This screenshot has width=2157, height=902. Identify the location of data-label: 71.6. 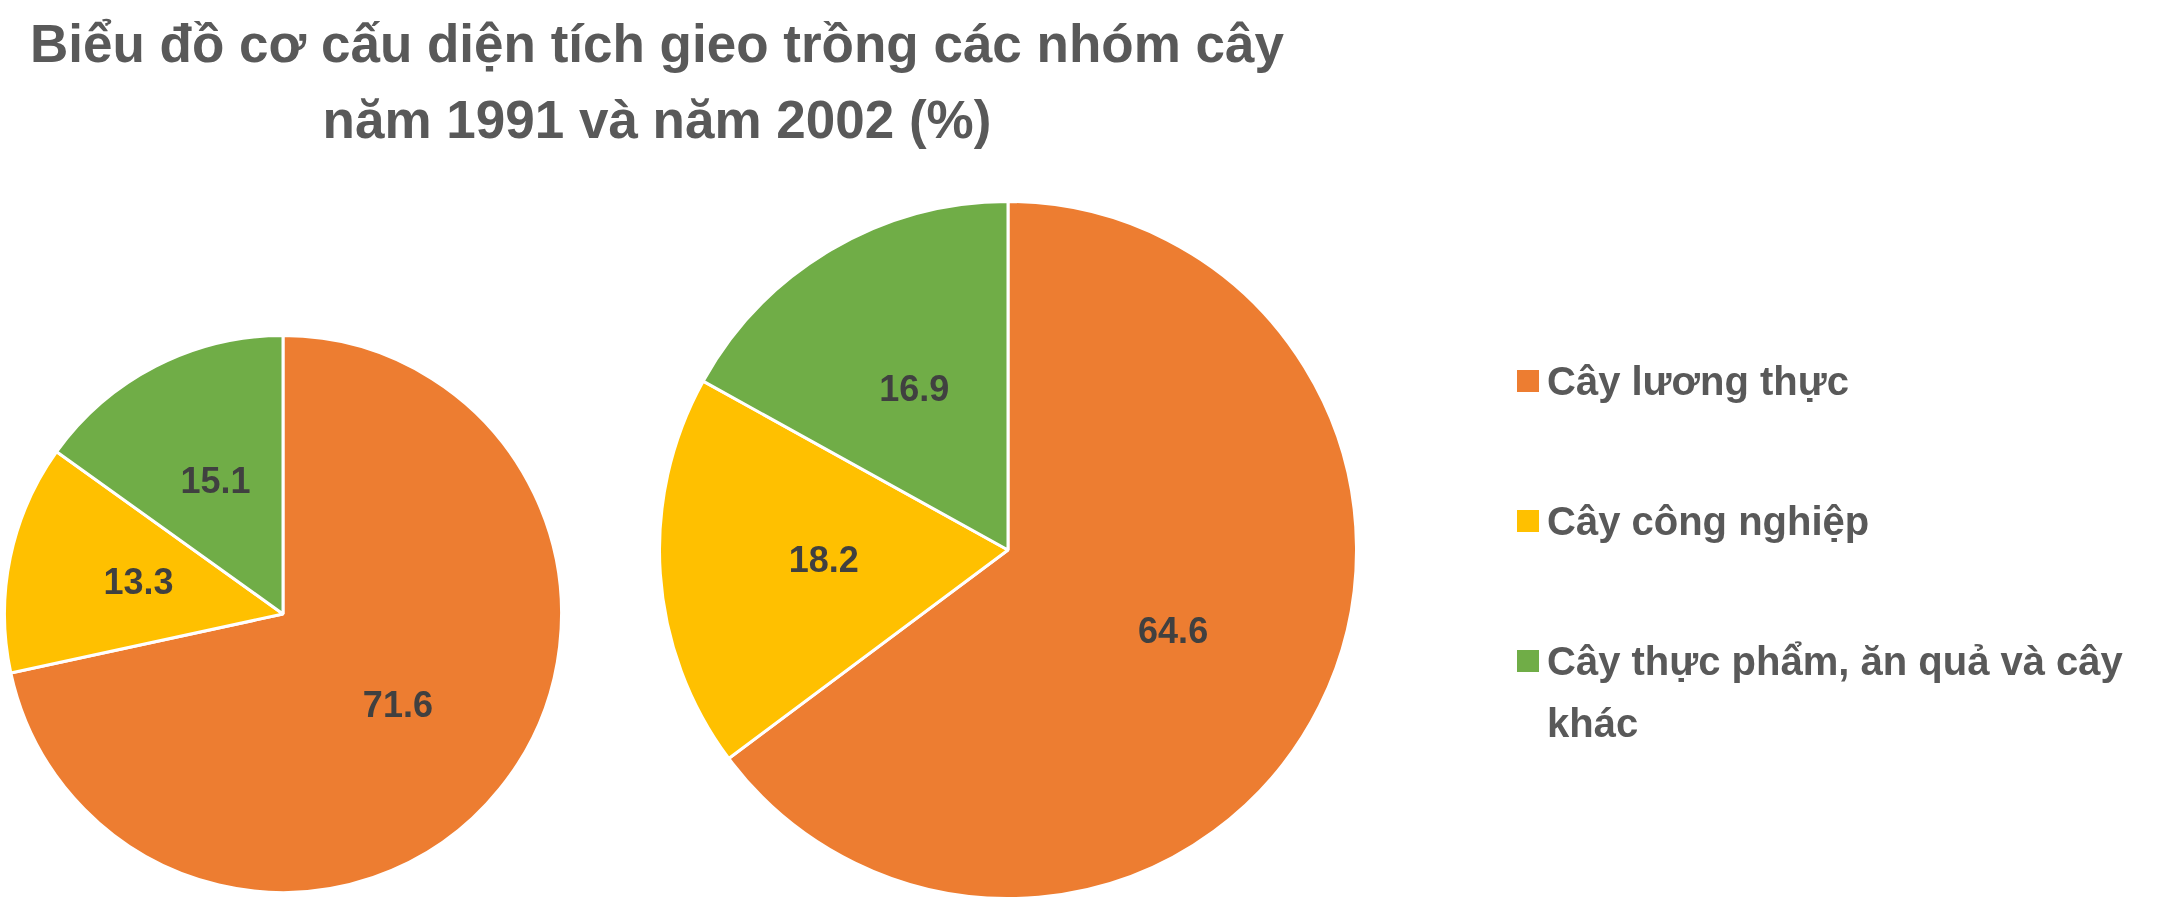
(397, 704).